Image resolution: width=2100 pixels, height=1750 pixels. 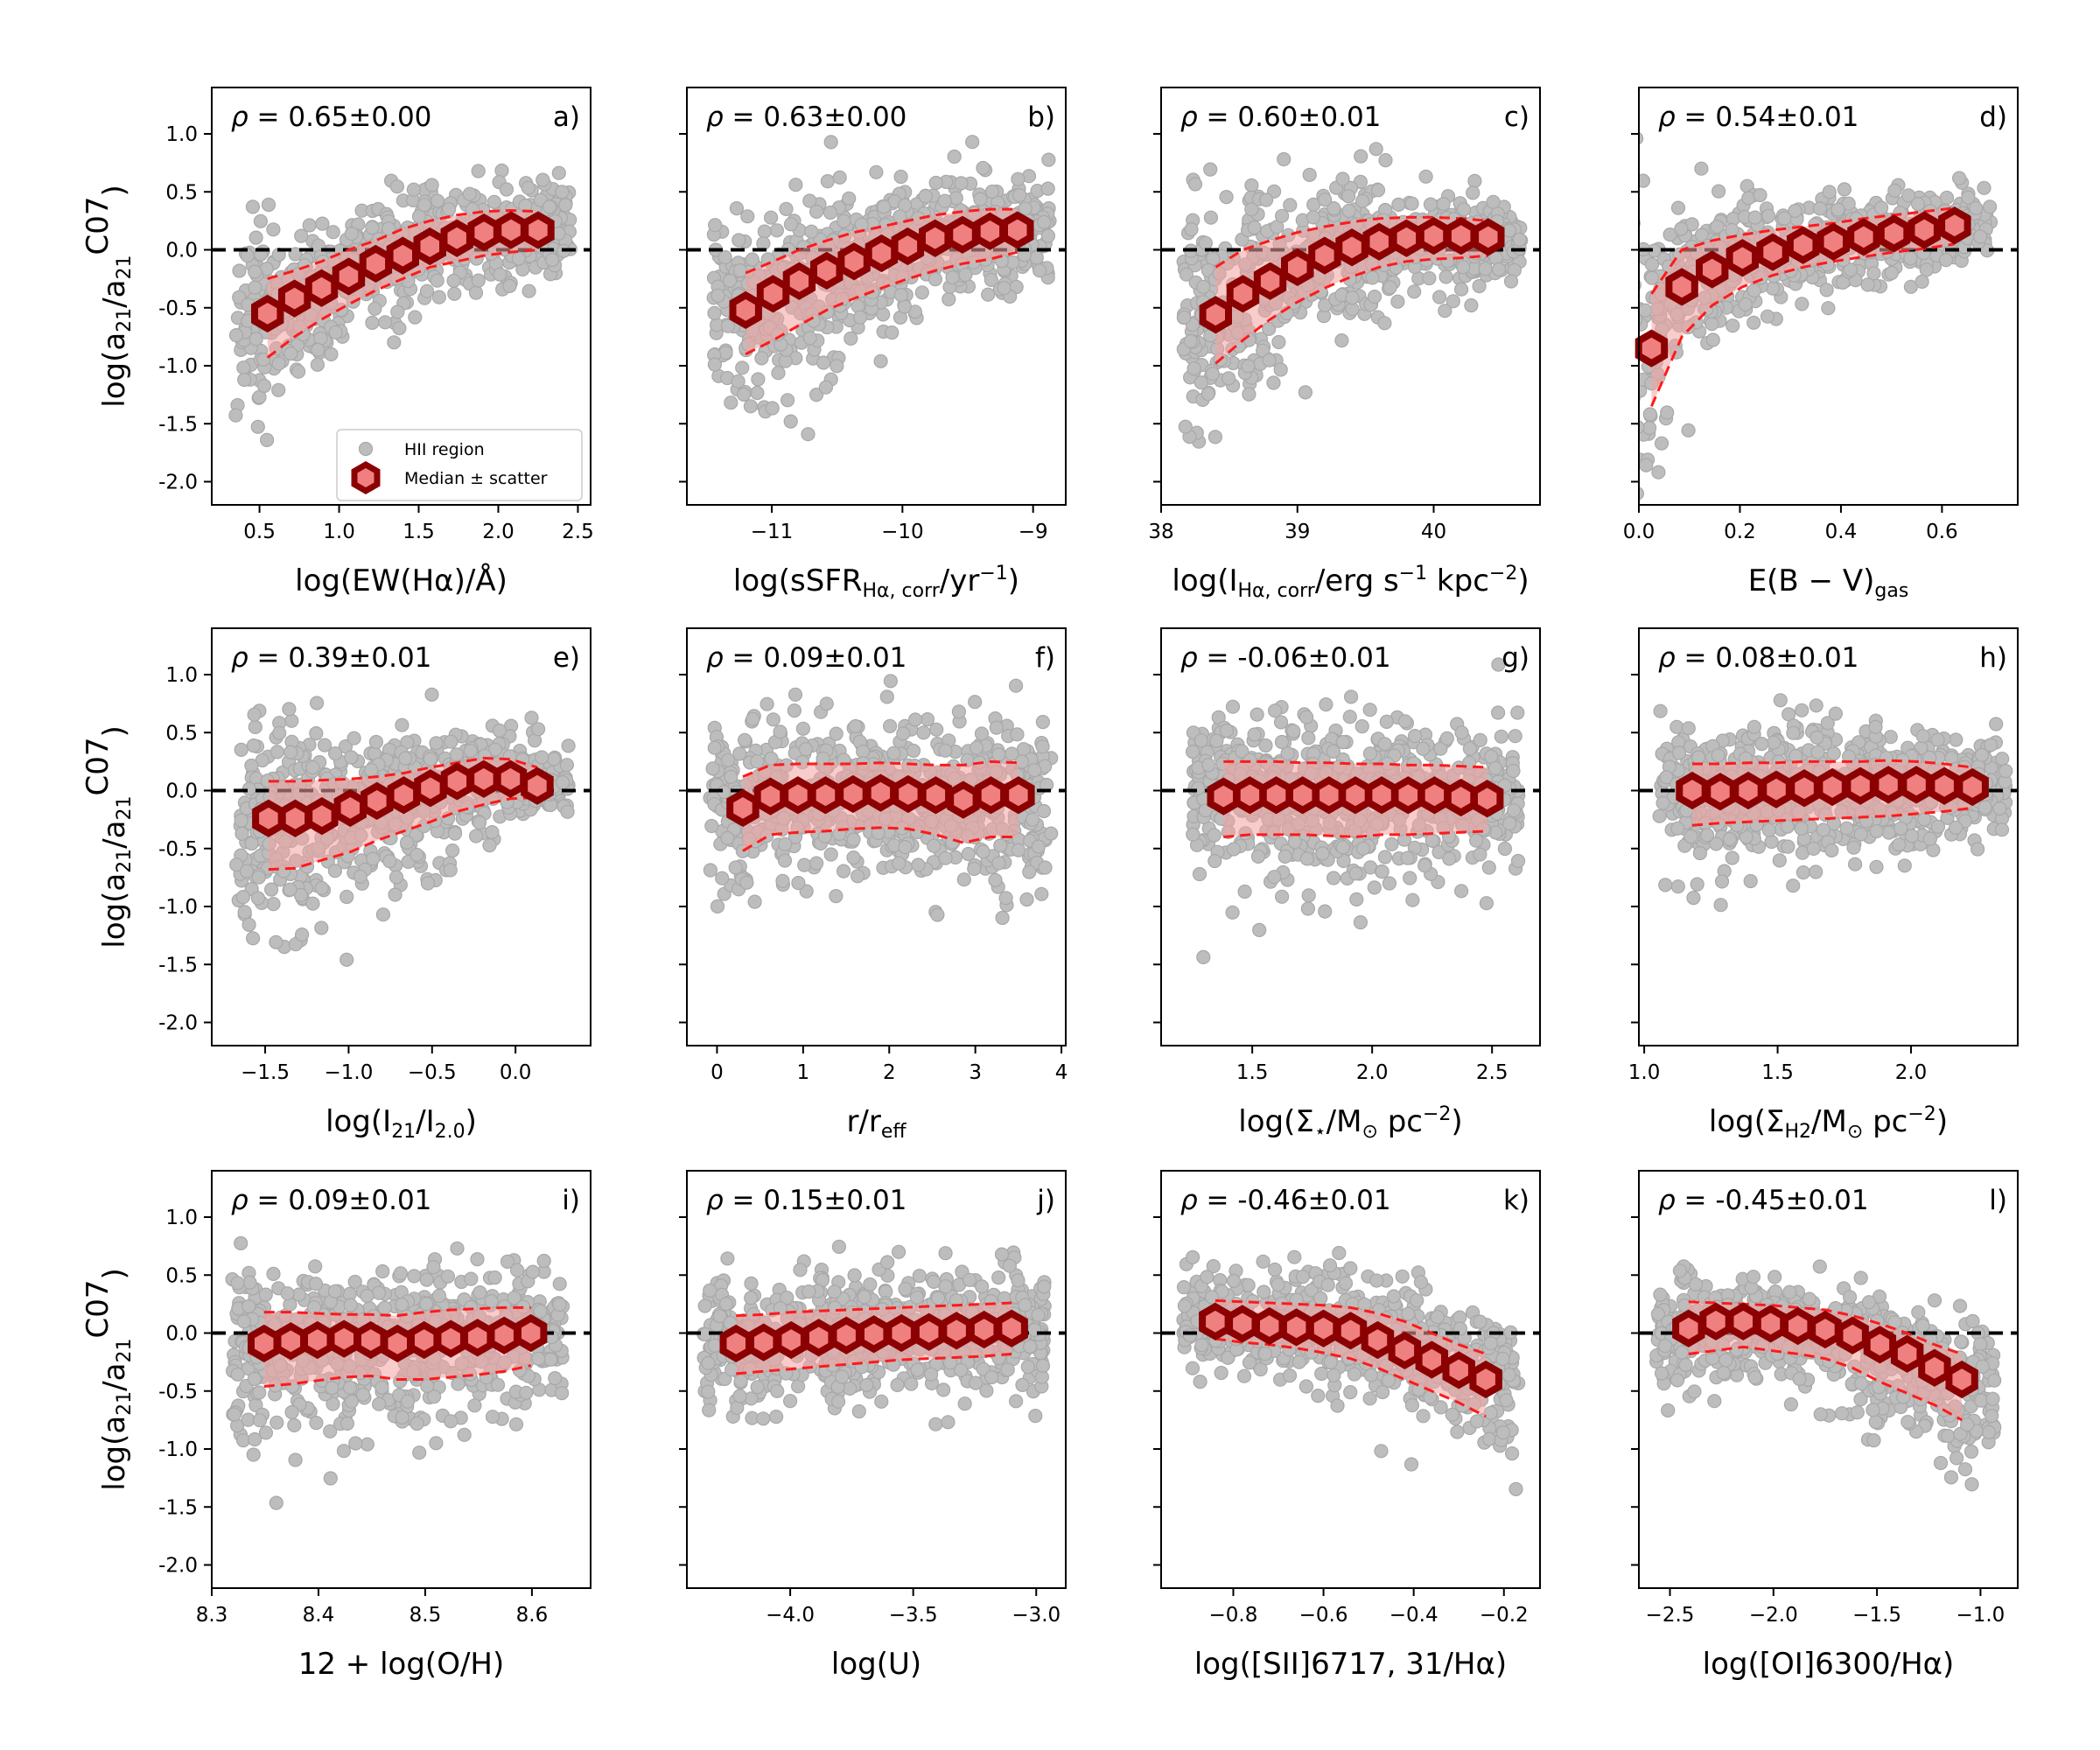 What do you see at coordinates (181, 134) in the screenshot?
I see `y-tick-label: 1.0` at bounding box center [181, 134].